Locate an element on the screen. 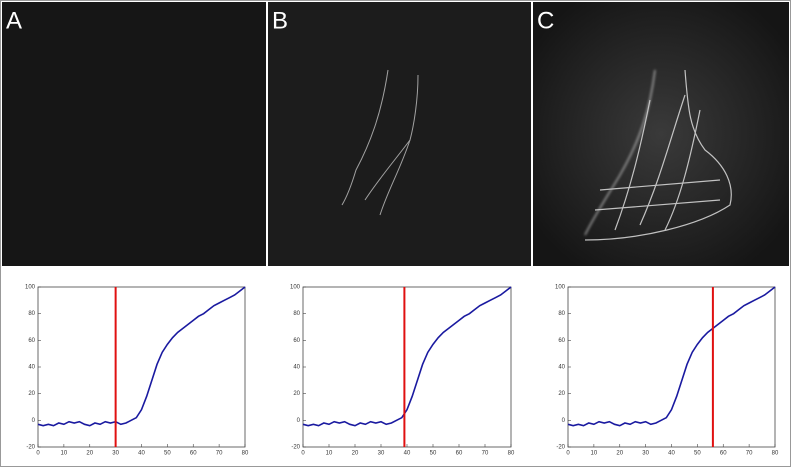 The width and height of the screenshot is (791, 472). panel-label: B is located at coordinates (280, 20).